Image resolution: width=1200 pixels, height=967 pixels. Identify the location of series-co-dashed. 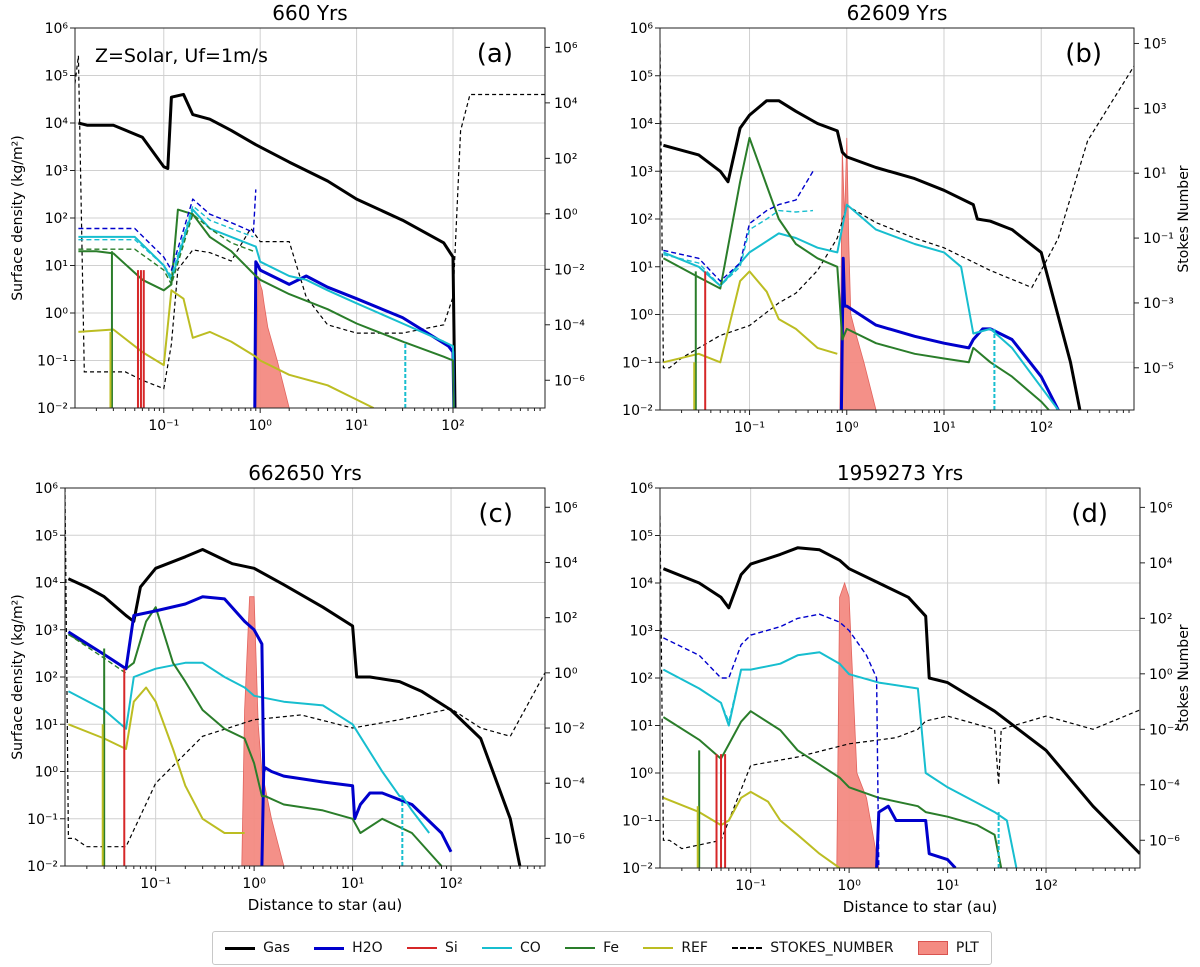
(738, 248).